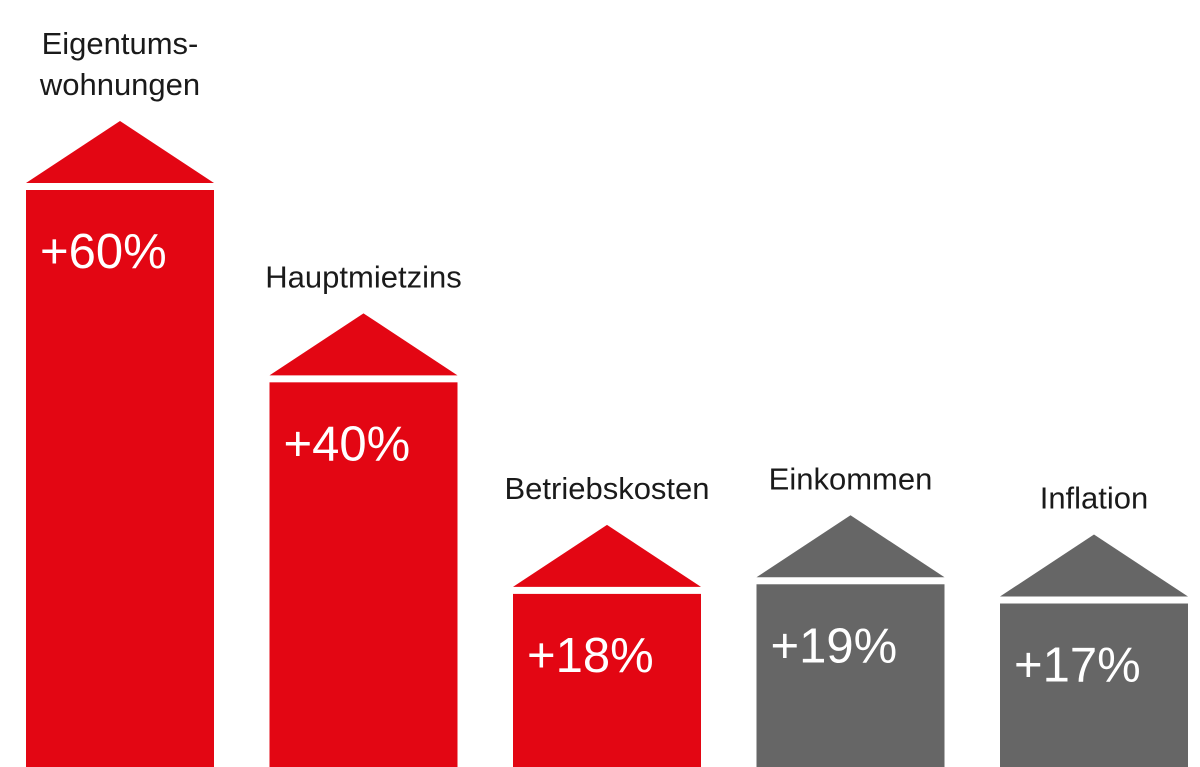 The image size is (1200, 767). What do you see at coordinates (834, 646) in the screenshot?
I see `value-label: +19%` at bounding box center [834, 646].